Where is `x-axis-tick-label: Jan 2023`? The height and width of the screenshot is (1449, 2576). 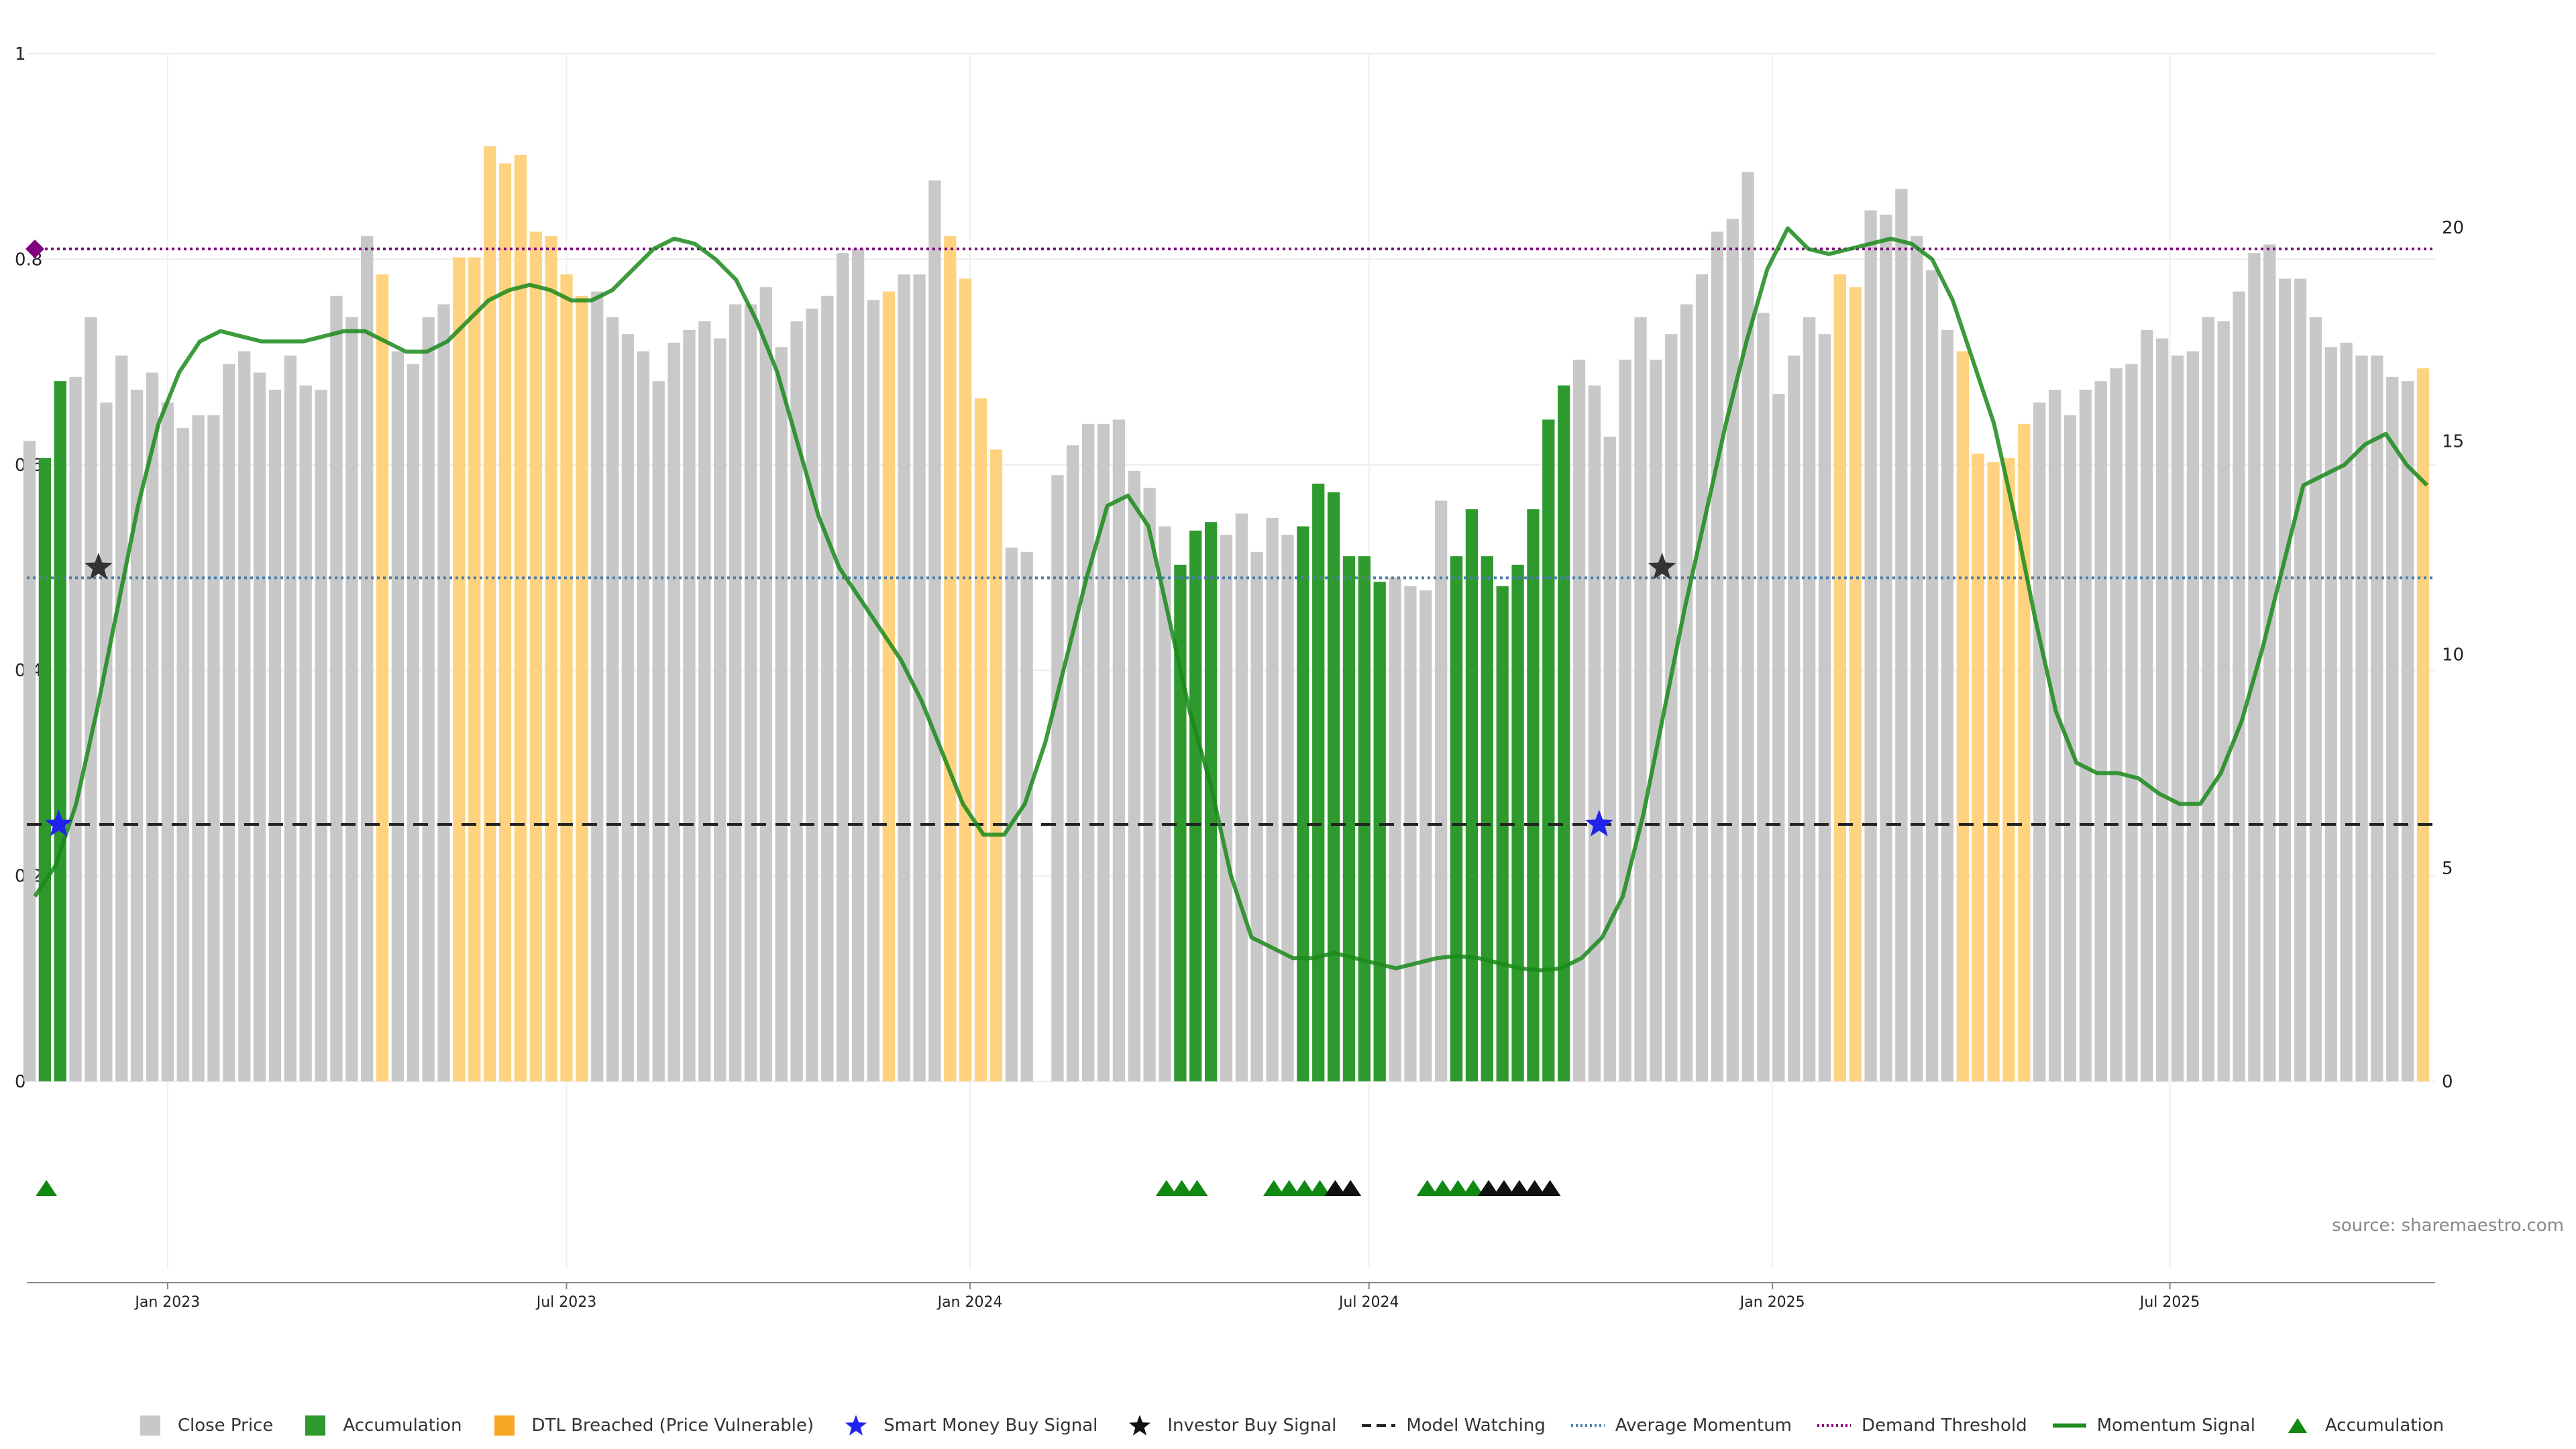 x-axis-tick-label: Jan 2023 is located at coordinates (166, 1302).